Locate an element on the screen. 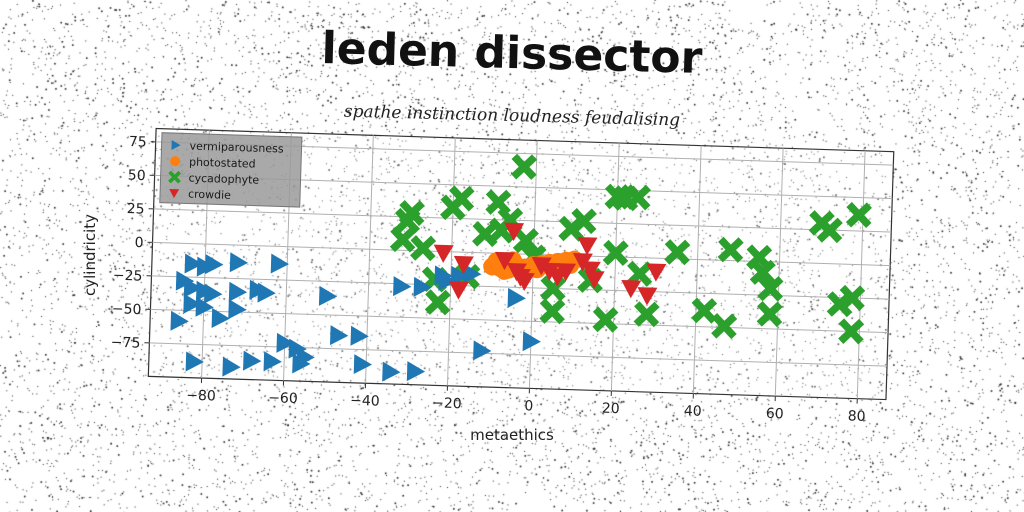  y-tick-label: 50 is located at coordinates (137, 176).